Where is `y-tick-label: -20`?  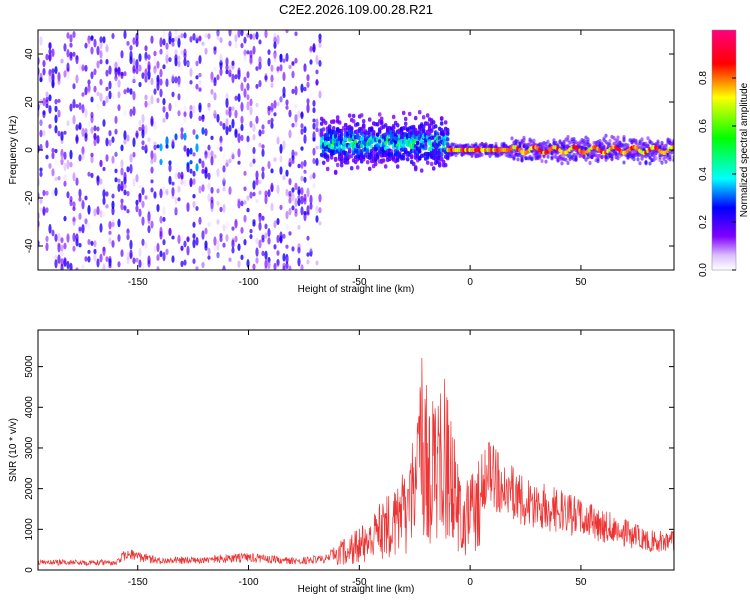 y-tick-label: -20 is located at coordinates (29, 197).